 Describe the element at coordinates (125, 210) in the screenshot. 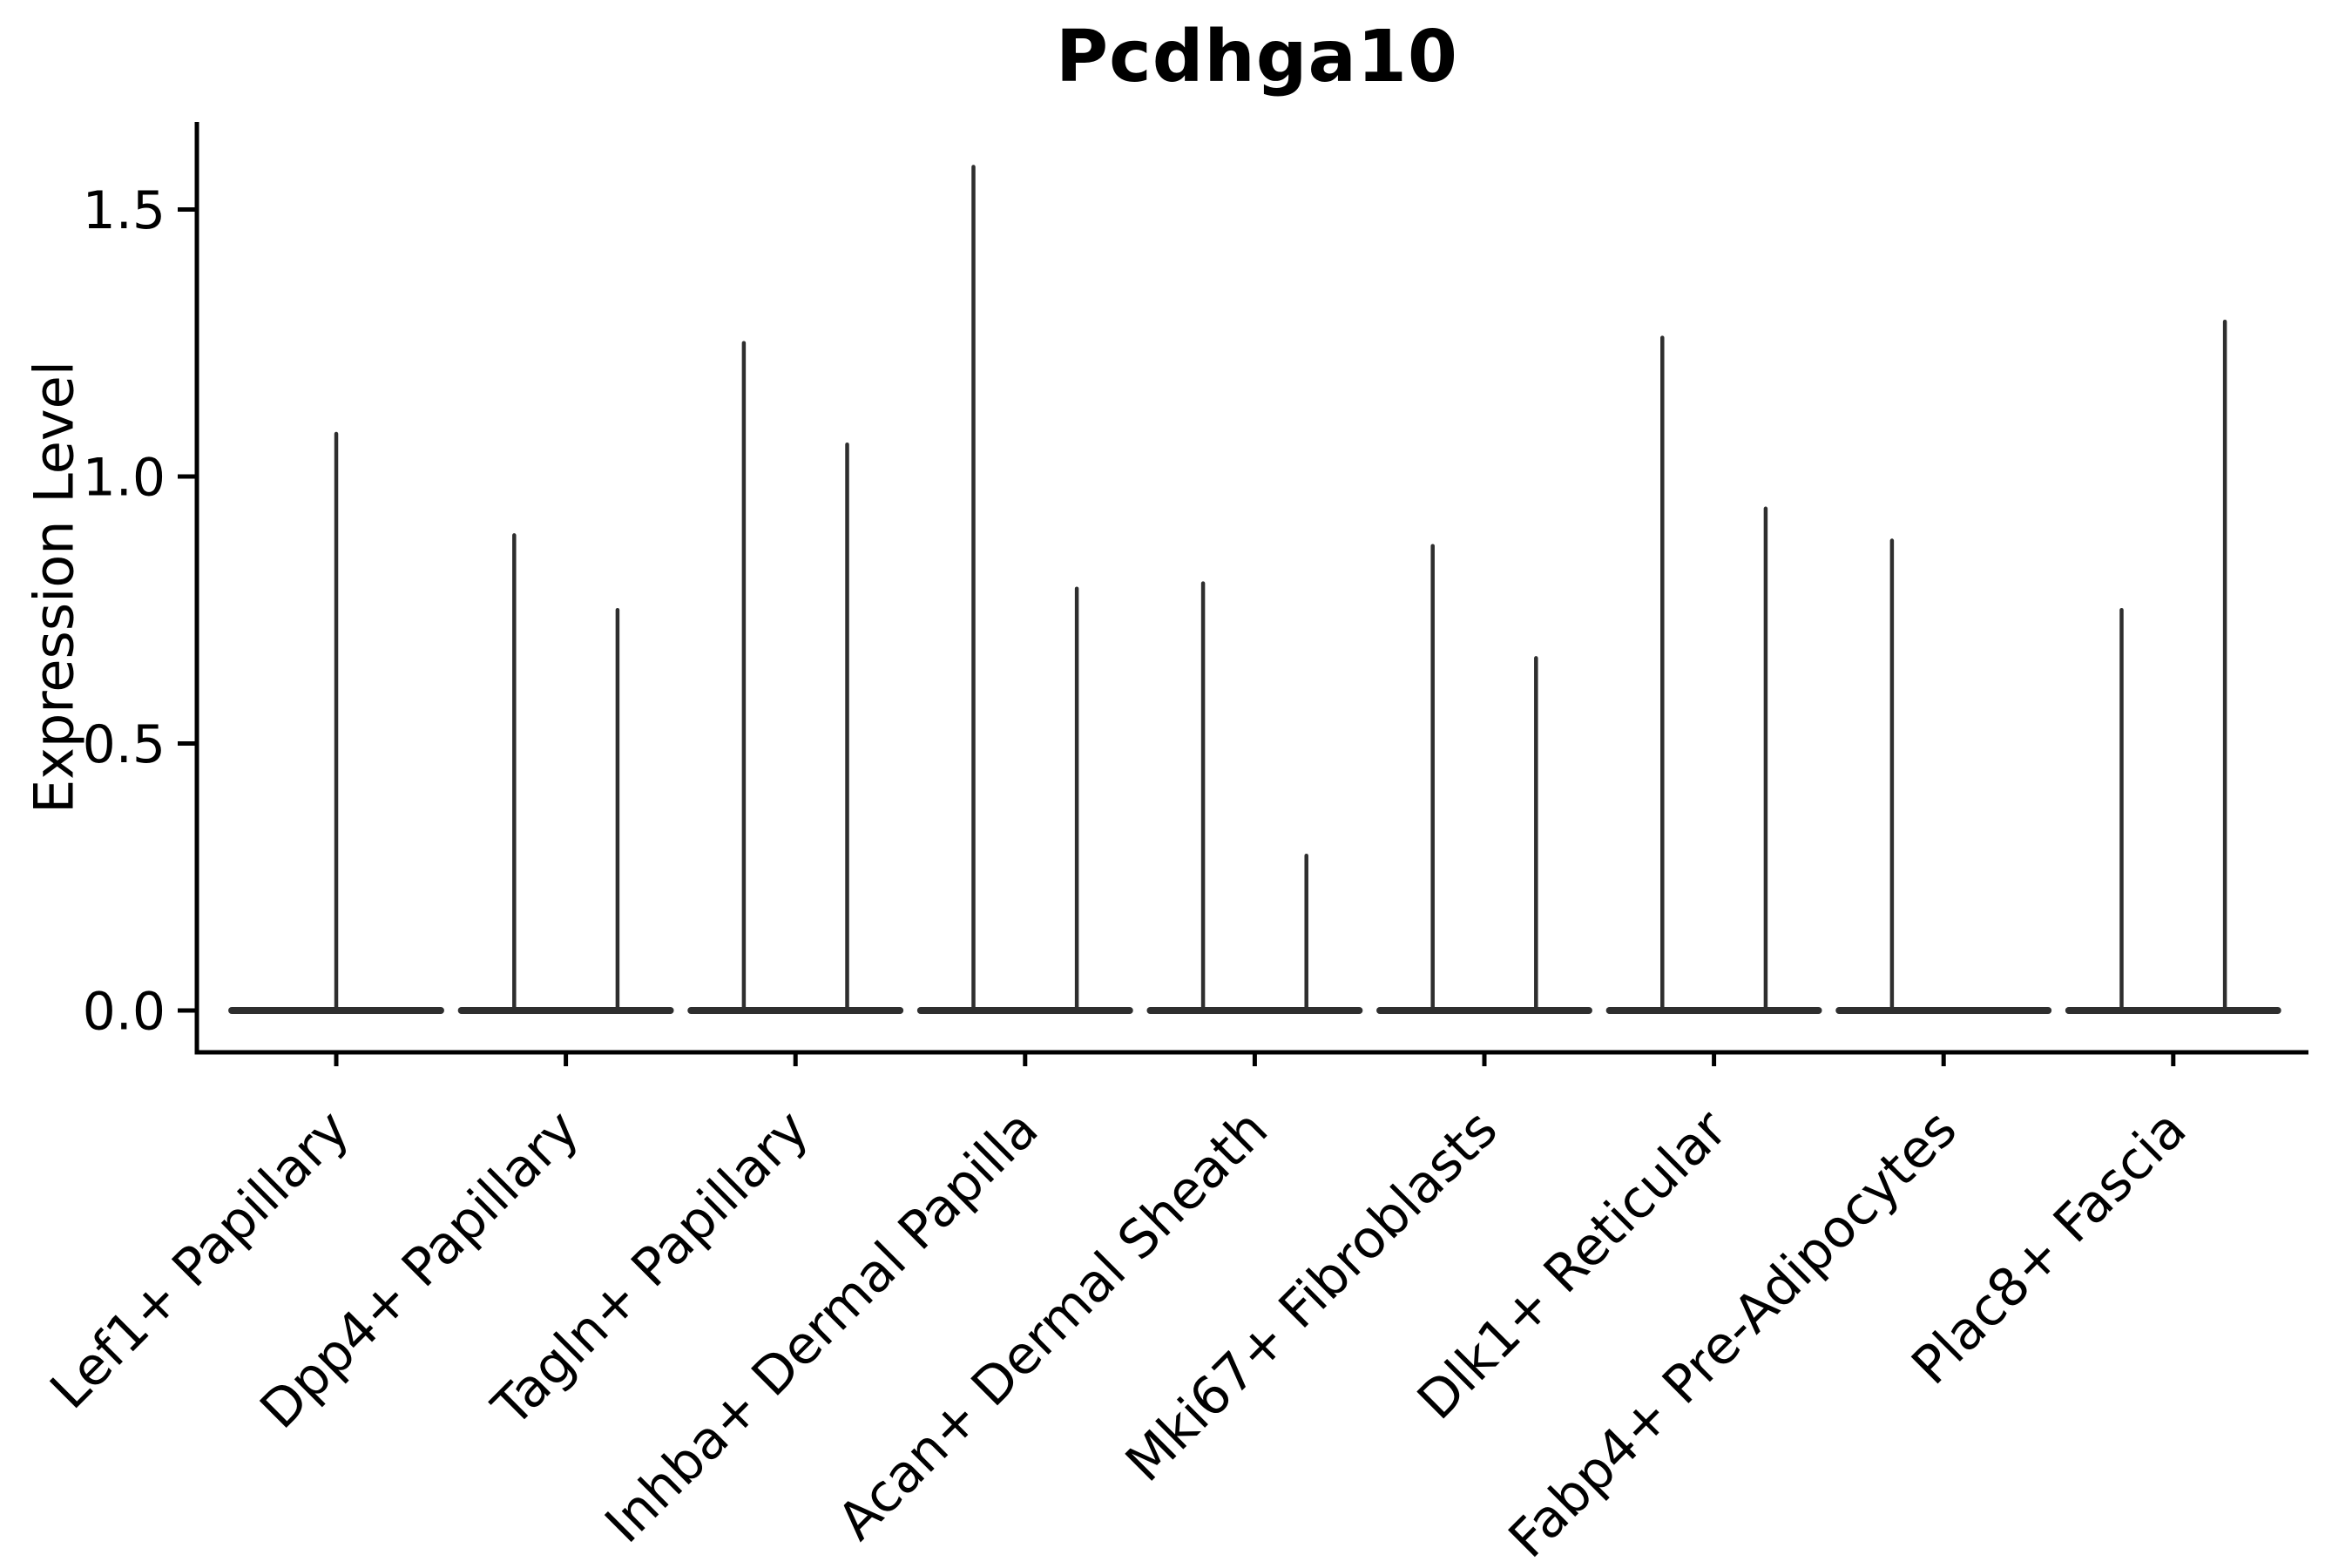

I see `y-tick-label: 1.5` at that location.